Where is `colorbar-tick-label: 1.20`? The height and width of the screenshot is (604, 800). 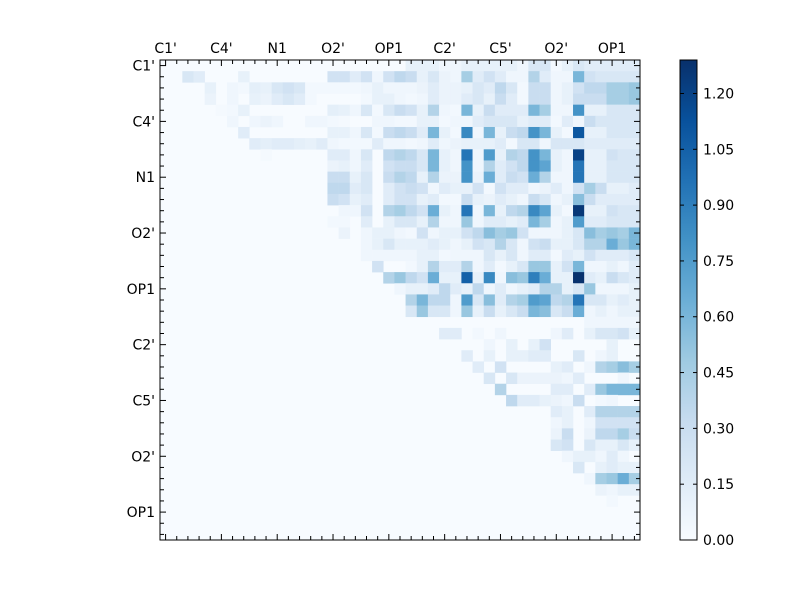
colorbar-tick-label: 1.20 is located at coordinates (718, 94).